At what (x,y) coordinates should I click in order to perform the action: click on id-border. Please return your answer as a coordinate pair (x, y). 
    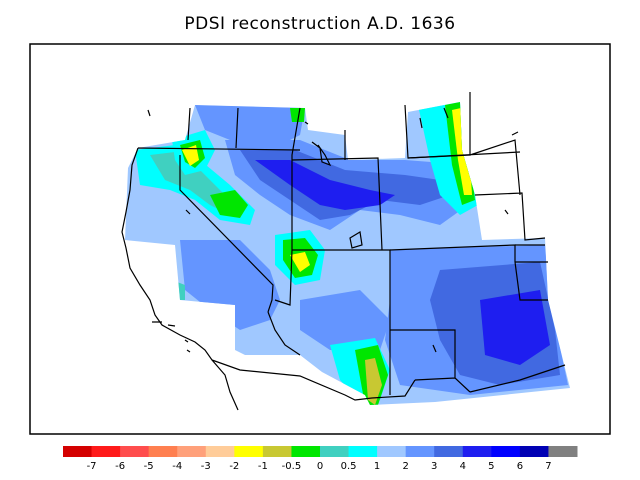
    Looking at the image, I should click on (244, 178).